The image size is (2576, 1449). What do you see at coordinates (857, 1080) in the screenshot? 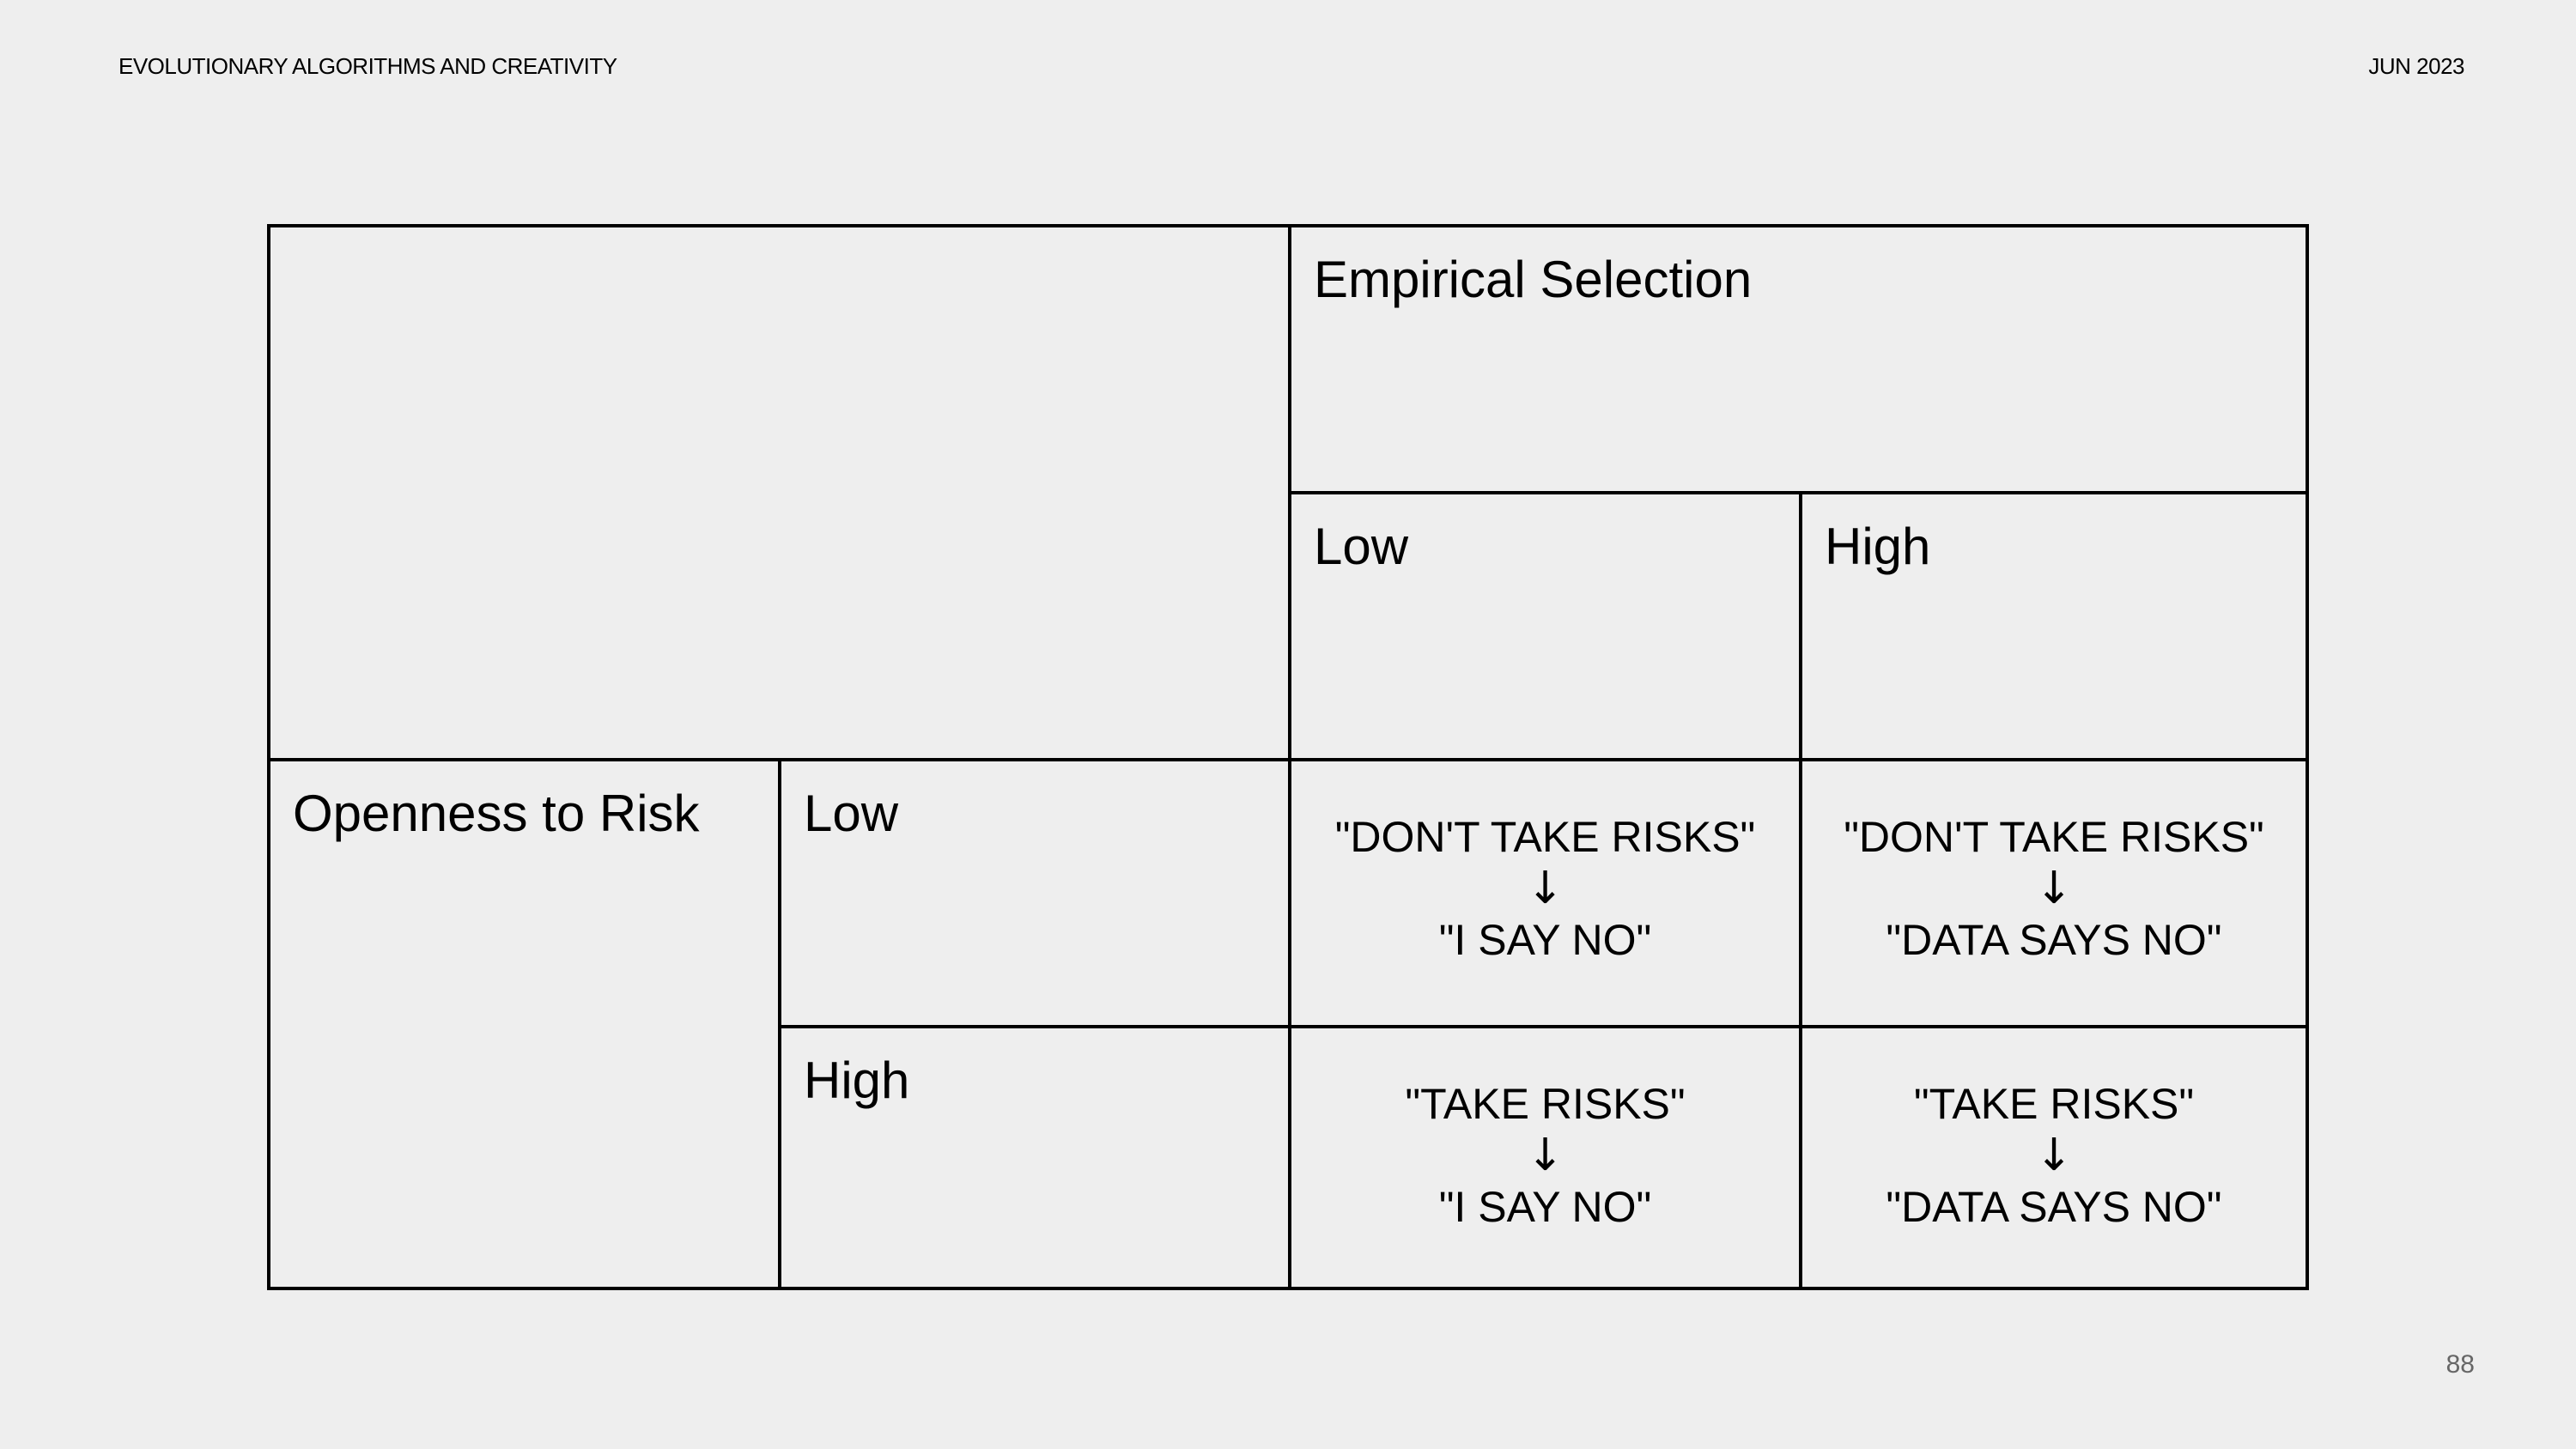
I see `row-level-label: High` at bounding box center [857, 1080].